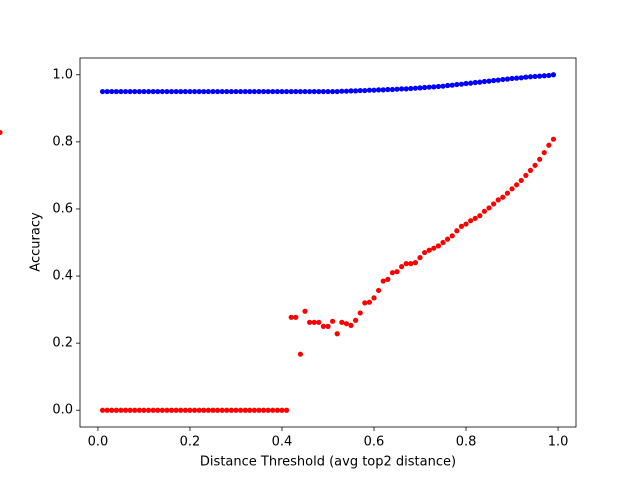 This screenshot has width=640, height=480. What do you see at coordinates (328, 462) in the screenshot?
I see `x-axis-label: Distance Threshold (avg top2 distance)` at bounding box center [328, 462].